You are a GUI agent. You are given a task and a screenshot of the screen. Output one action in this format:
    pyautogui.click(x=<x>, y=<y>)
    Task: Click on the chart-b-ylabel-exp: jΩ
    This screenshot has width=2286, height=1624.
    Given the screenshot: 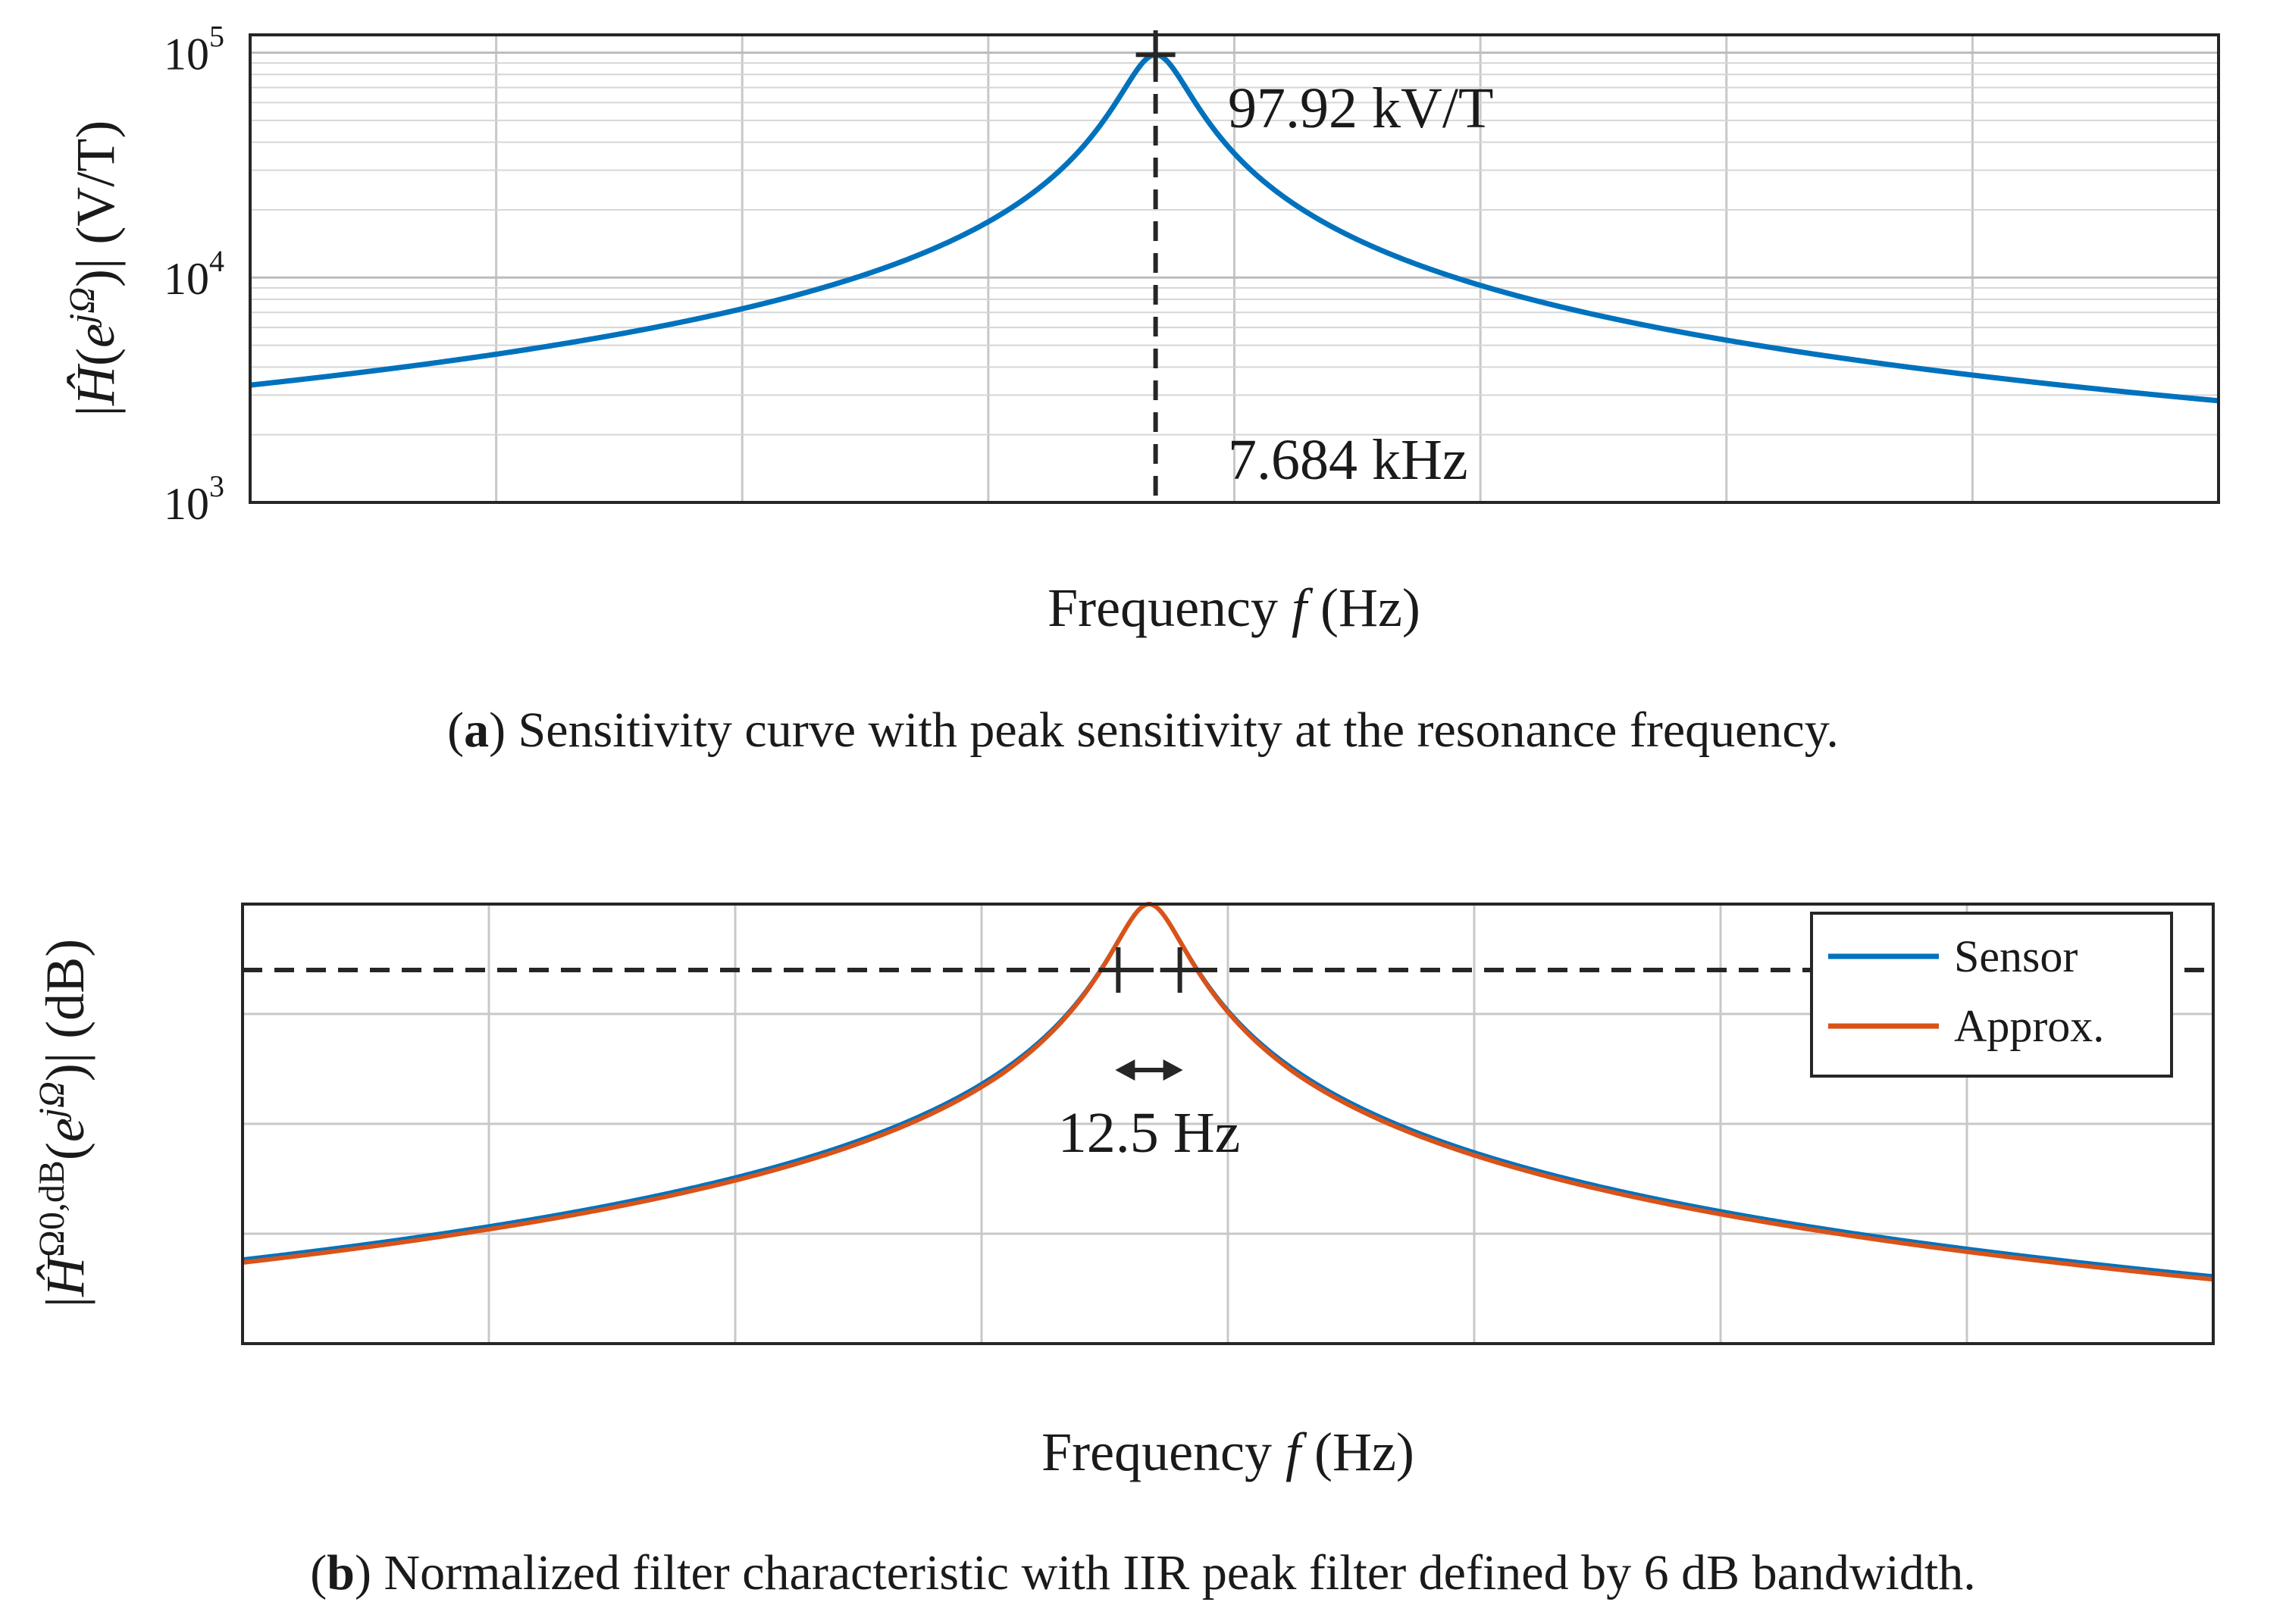 What is the action you would take?
    pyautogui.click(x=52, y=1101)
    